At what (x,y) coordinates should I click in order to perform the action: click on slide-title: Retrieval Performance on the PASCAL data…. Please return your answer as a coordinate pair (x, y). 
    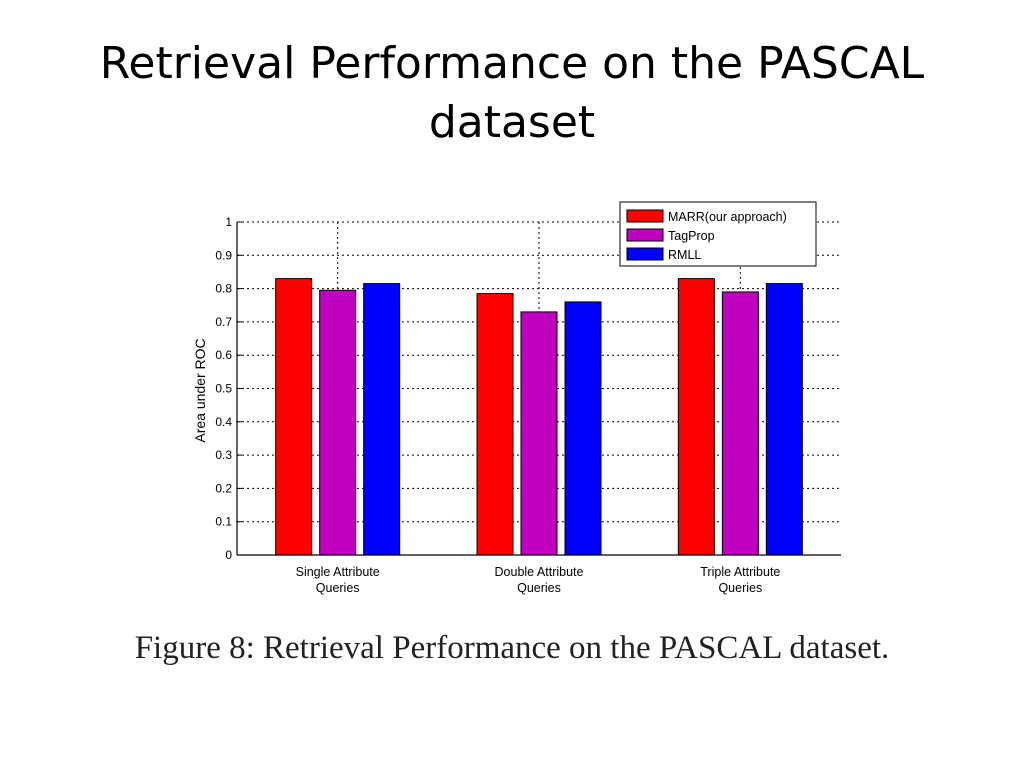
    Looking at the image, I should click on (512, 93).